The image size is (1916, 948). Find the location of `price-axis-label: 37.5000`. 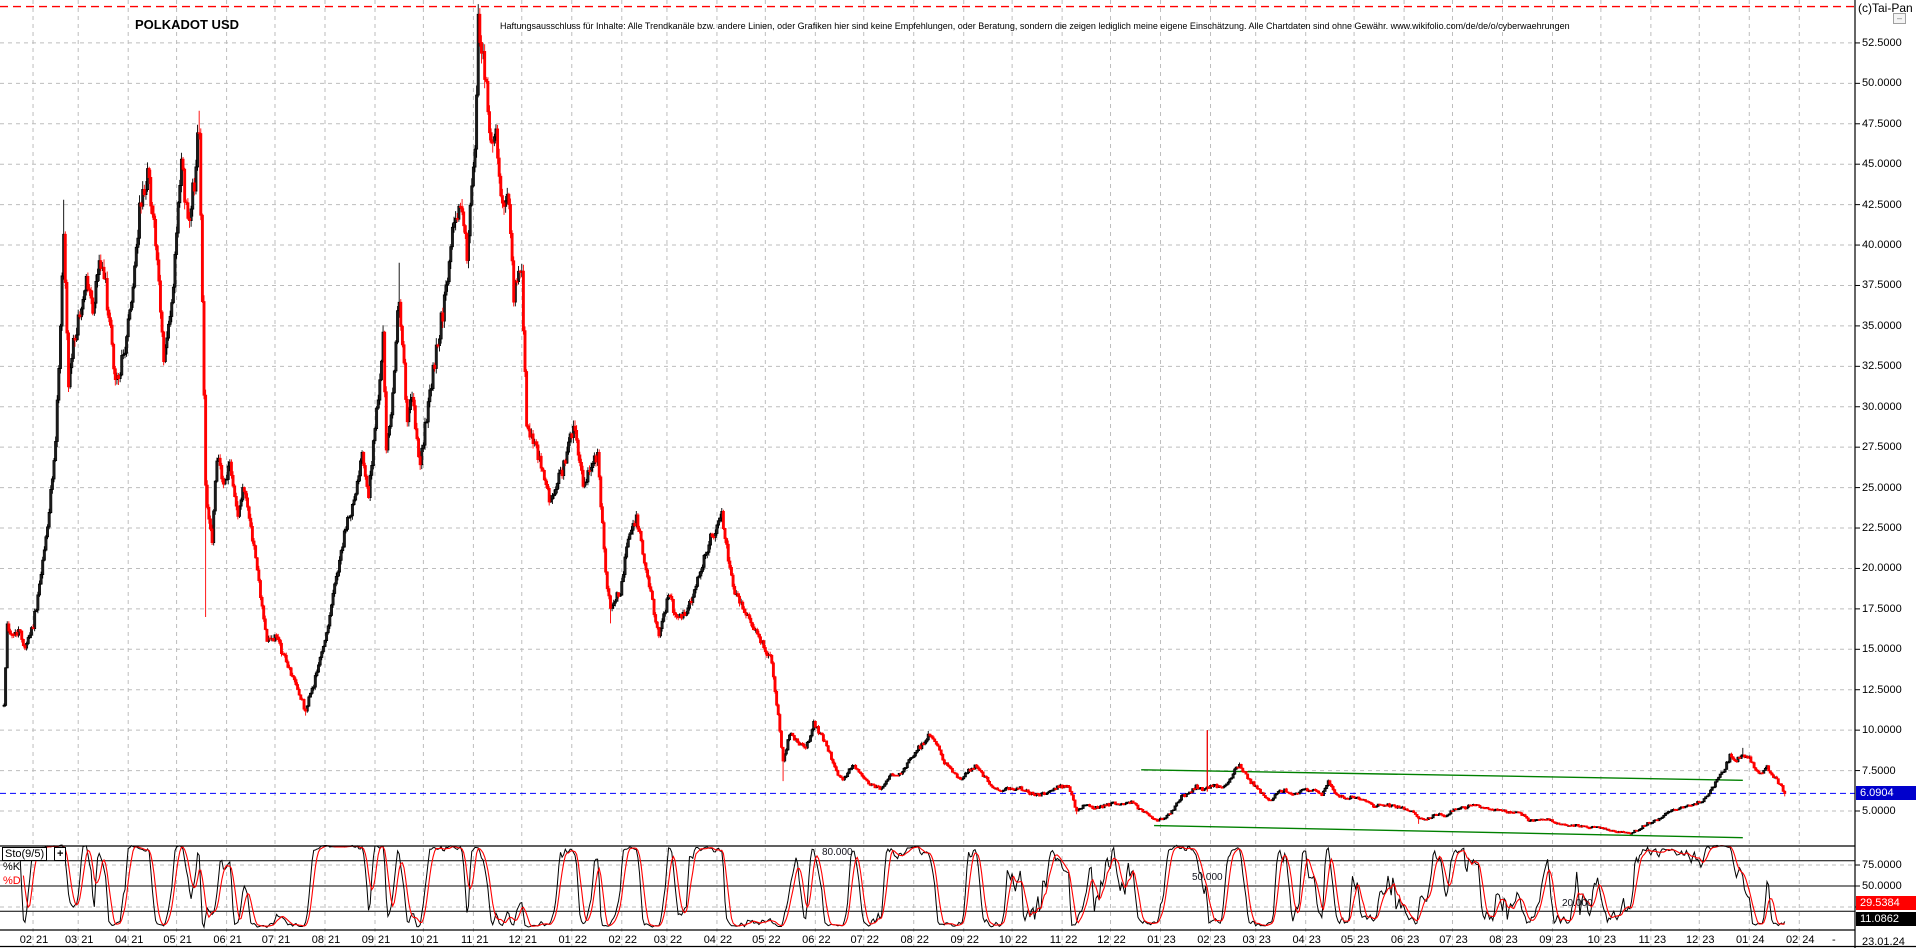

price-axis-label: 37.5000 is located at coordinates (1882, 285).